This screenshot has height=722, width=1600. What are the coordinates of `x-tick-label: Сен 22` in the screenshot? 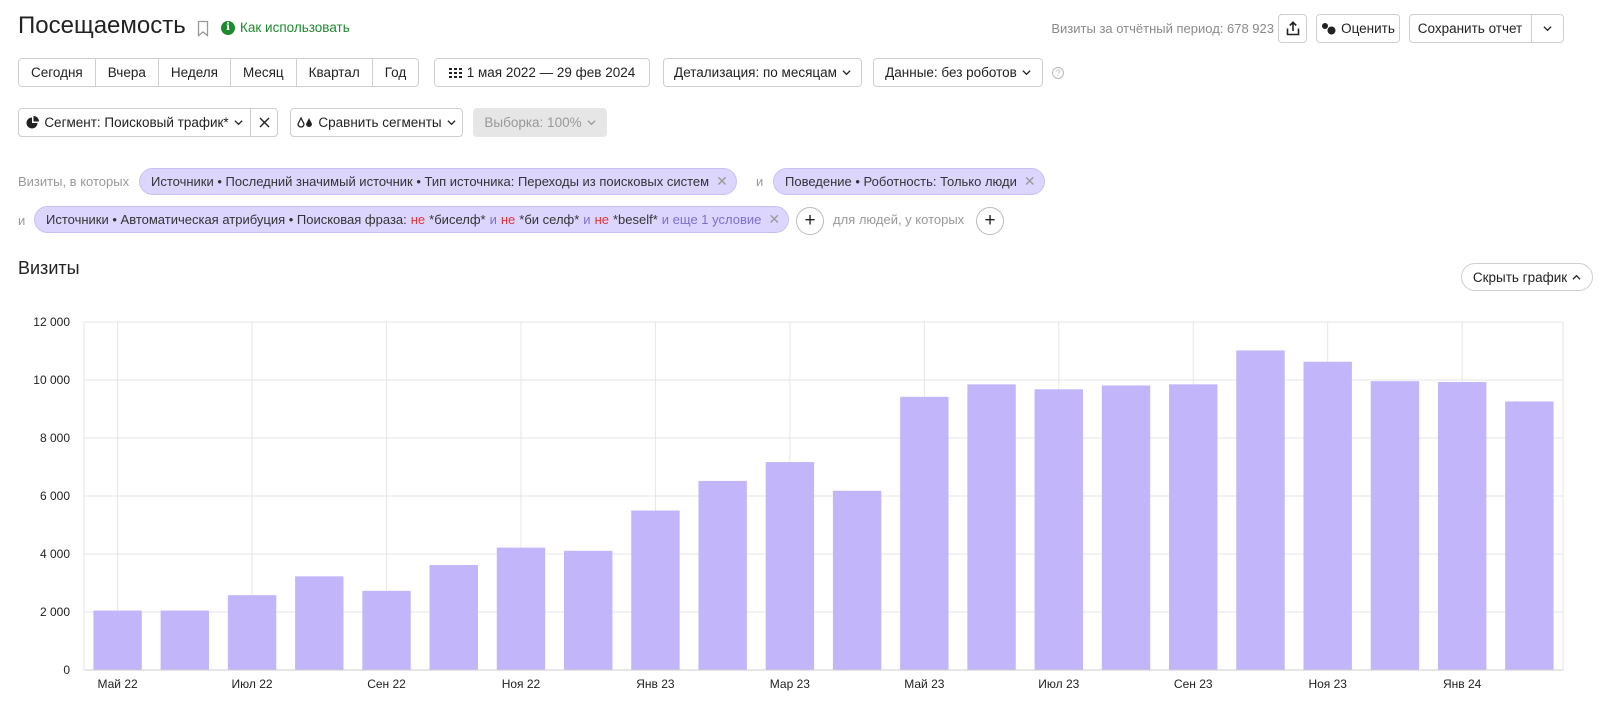 It's located at (386, 684).